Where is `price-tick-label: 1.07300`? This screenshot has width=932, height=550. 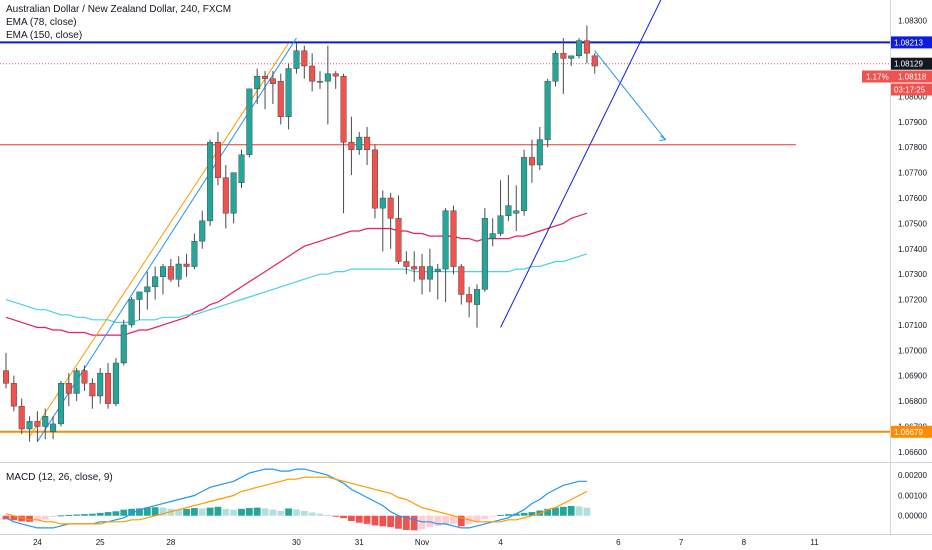
price-tick-label: 1.07300 is located at coordinates (912, 274).